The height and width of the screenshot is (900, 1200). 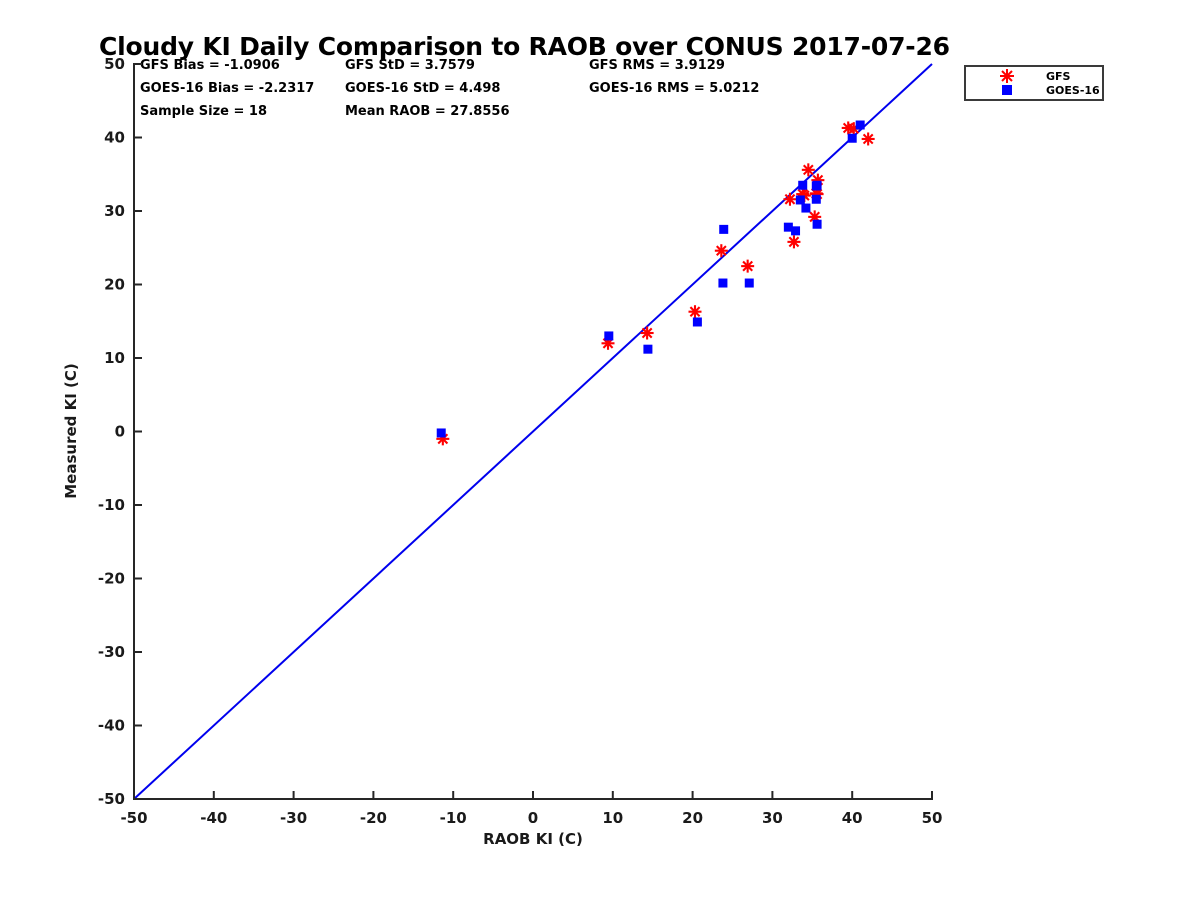 What do you see at coordinates (213, 818) in the screenshot?
I see `x-tick-label: -40` at bounding box center [213, 818].